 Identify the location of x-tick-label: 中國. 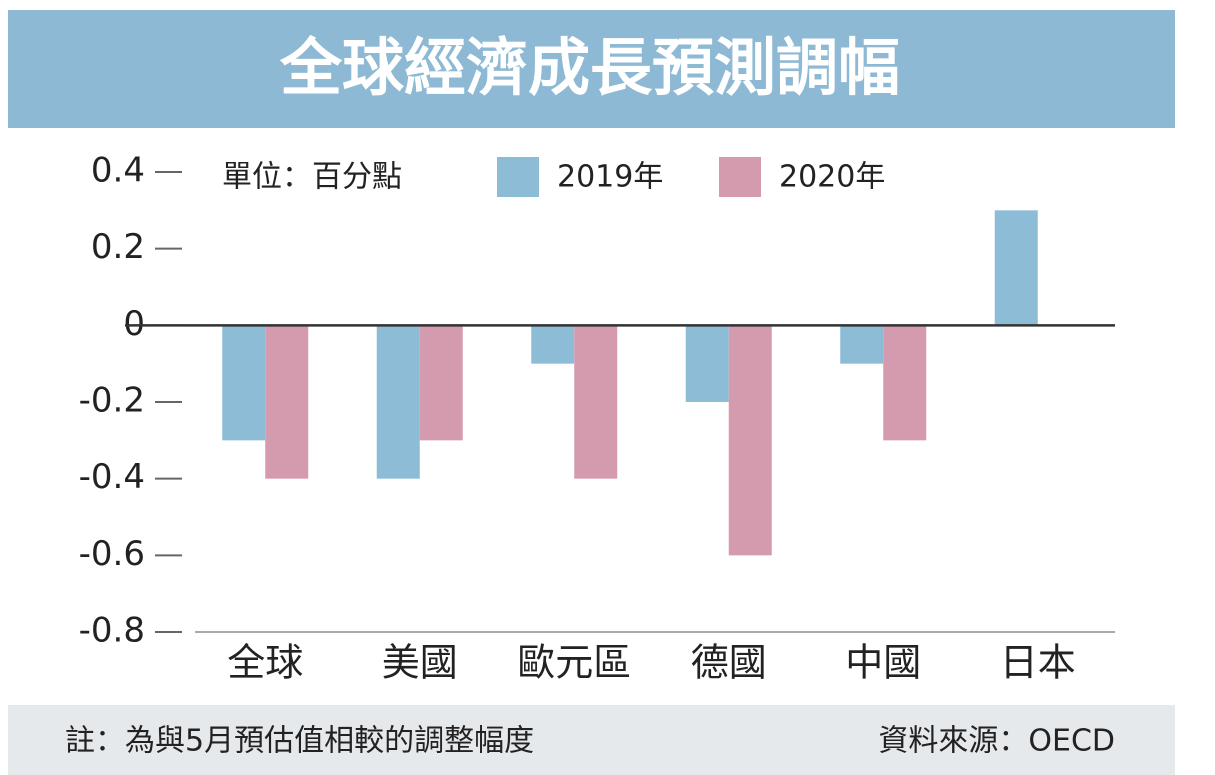
(883, 663).